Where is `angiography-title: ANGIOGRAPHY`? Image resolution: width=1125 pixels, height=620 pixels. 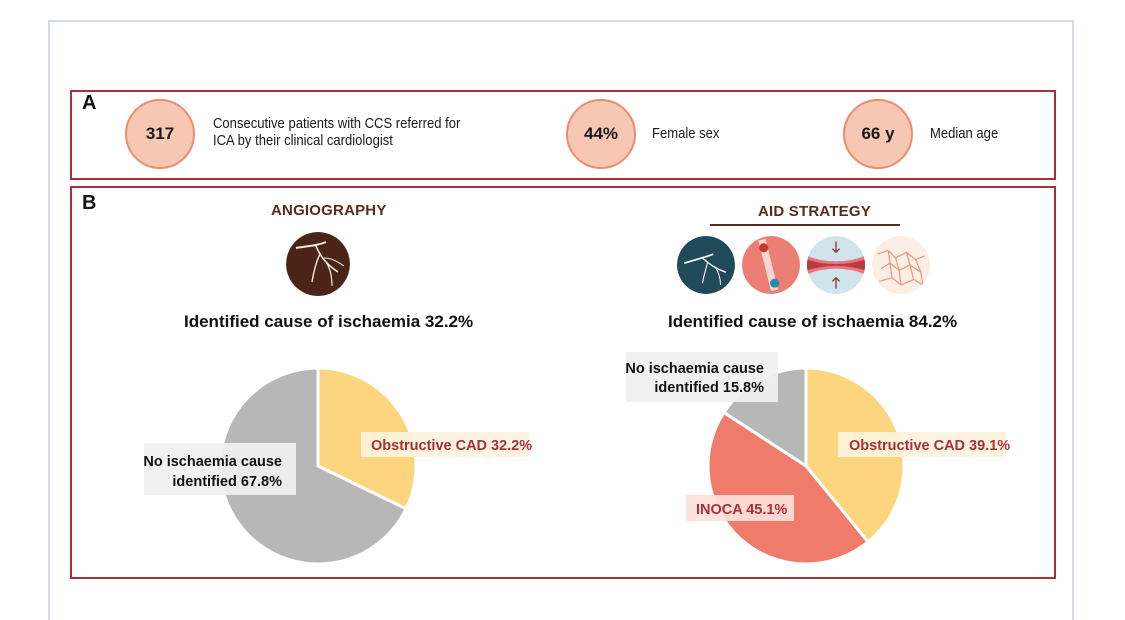
angiography-title: ANGIOGRAPHY is located at coordinates (329, 210).